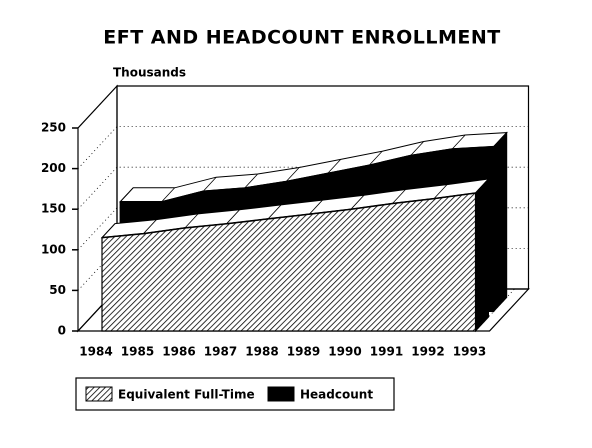 The width and height of the screenshot is (592, 448). What do you see at coordinates (303, 107) in the screenshot?
I see `grid-line` at bounding box center [303, 107].